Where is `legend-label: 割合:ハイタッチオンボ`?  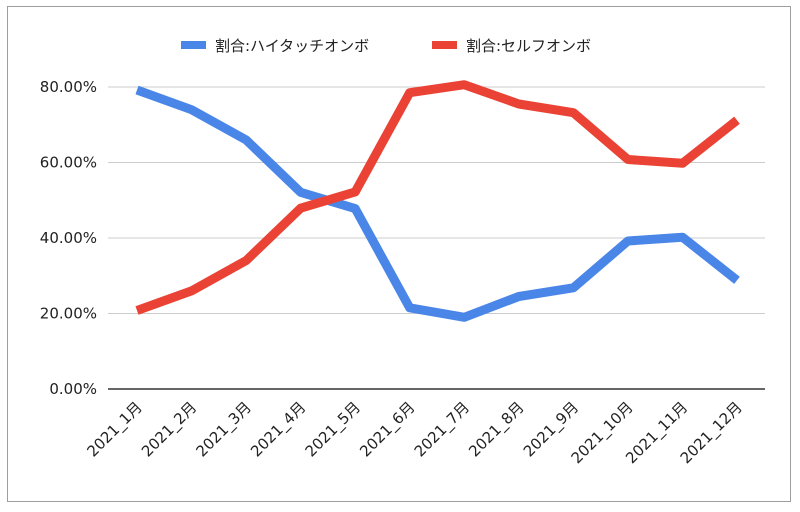 legend-label: 割合:ハイタッチオンボ is located at coordinates (292, 46).